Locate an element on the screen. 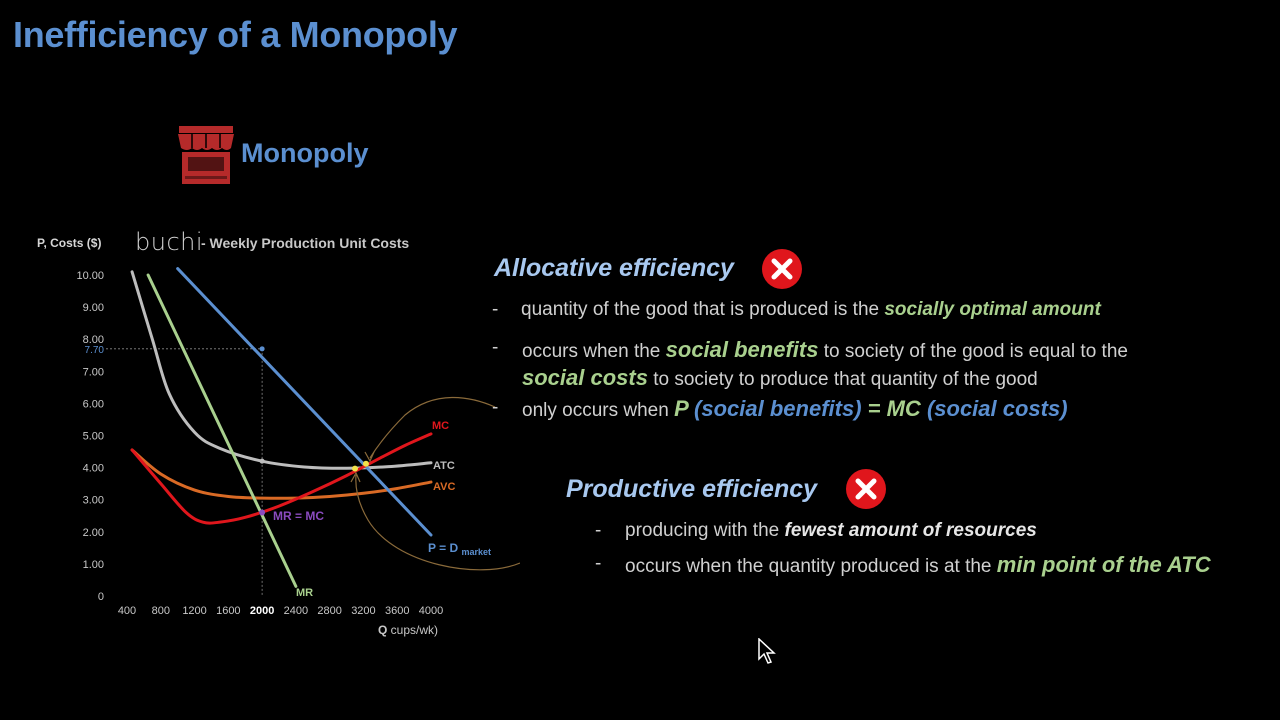  y-tick-label: 2.00 is located at coordinates (93, 533).